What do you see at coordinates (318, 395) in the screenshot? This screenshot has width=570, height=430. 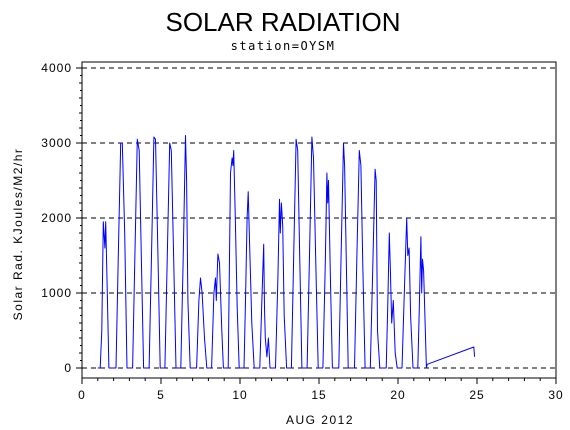 I see `x-tick-label: 15` at bounding box center [318, 395].